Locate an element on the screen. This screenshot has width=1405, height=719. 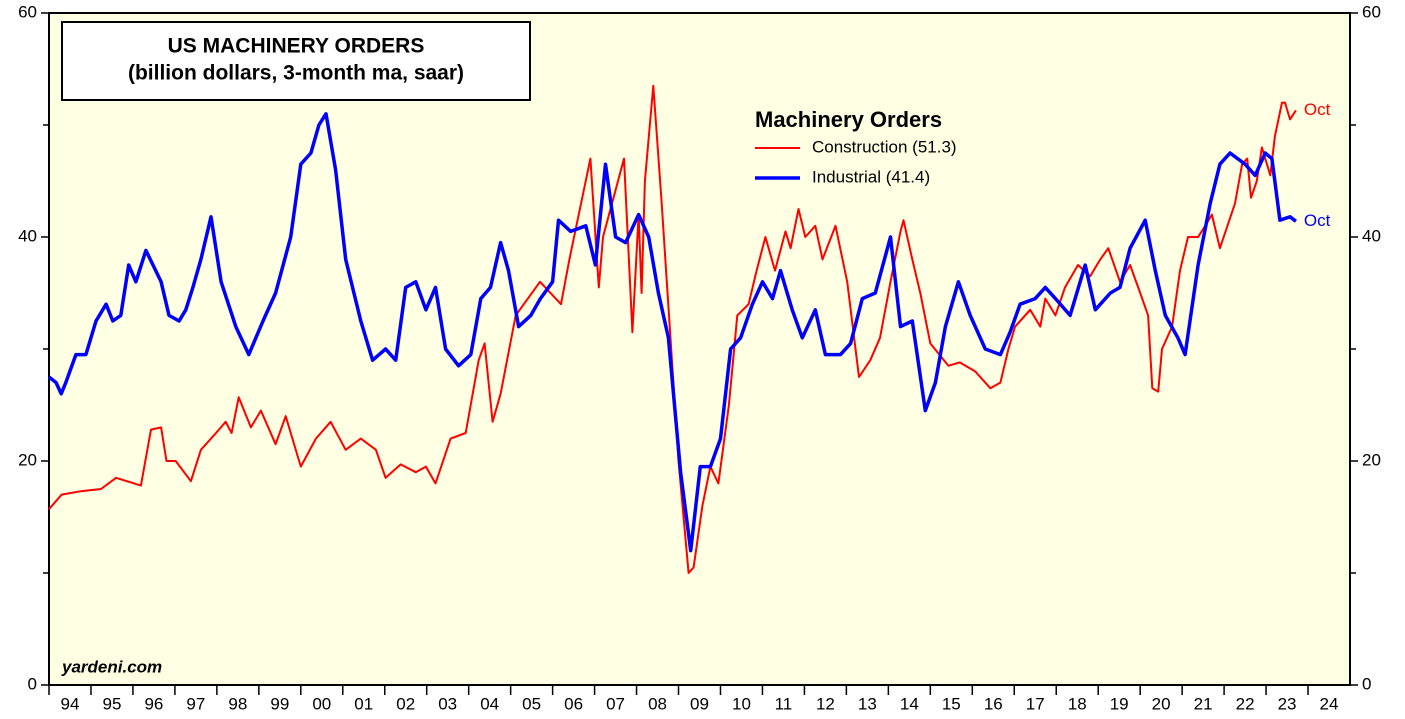
y-tick-label: 0 is located at coordinates (32, 683).